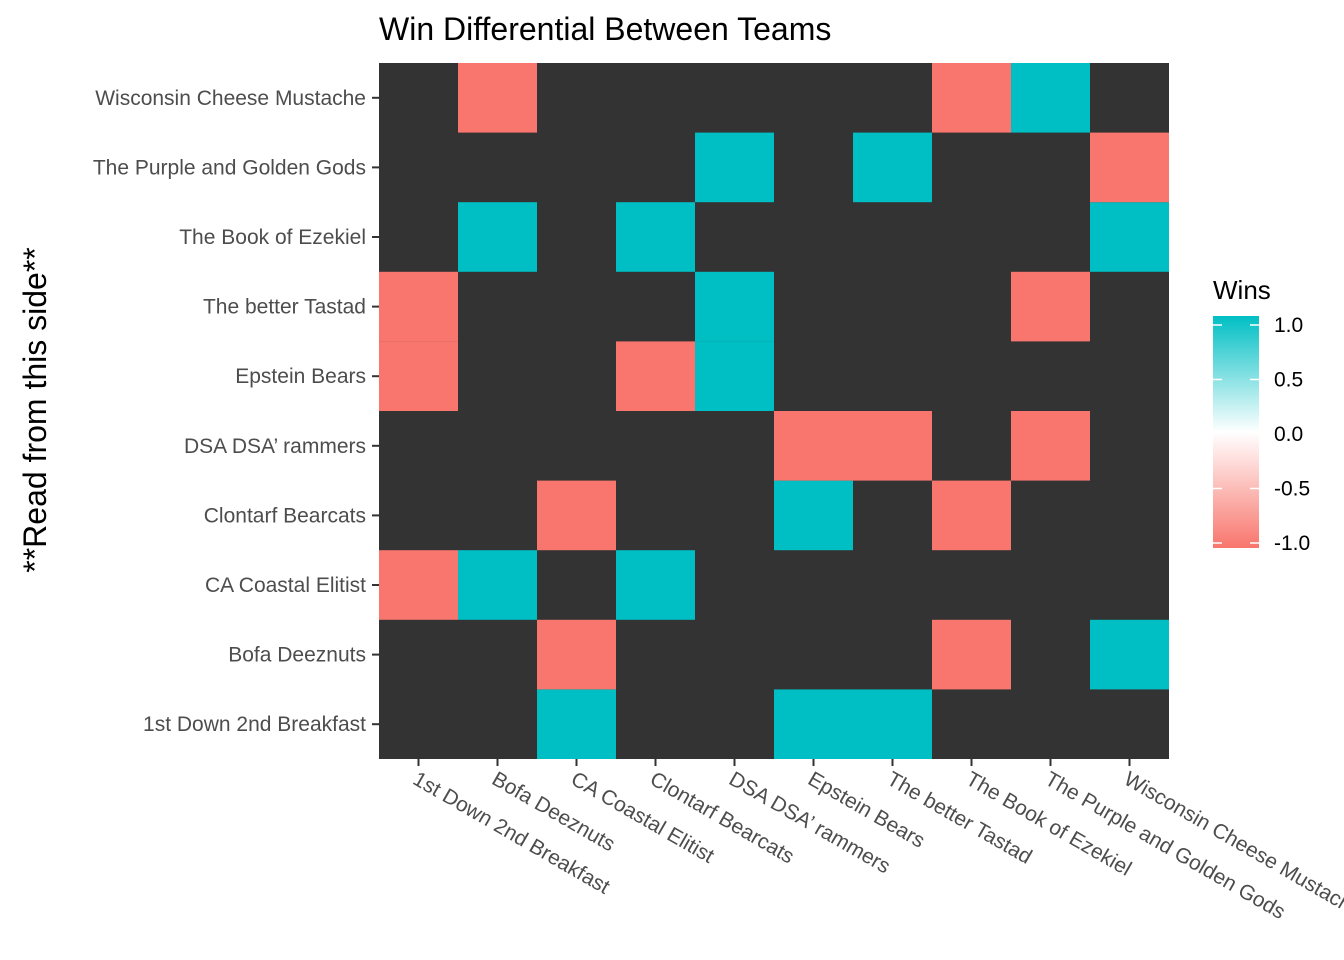 The height and width of the screenshot is (960, 1344). Describe the element at coordinates (300, 376) in the screenshot. I see `y-tick-label: Epstein Bears` at that location.